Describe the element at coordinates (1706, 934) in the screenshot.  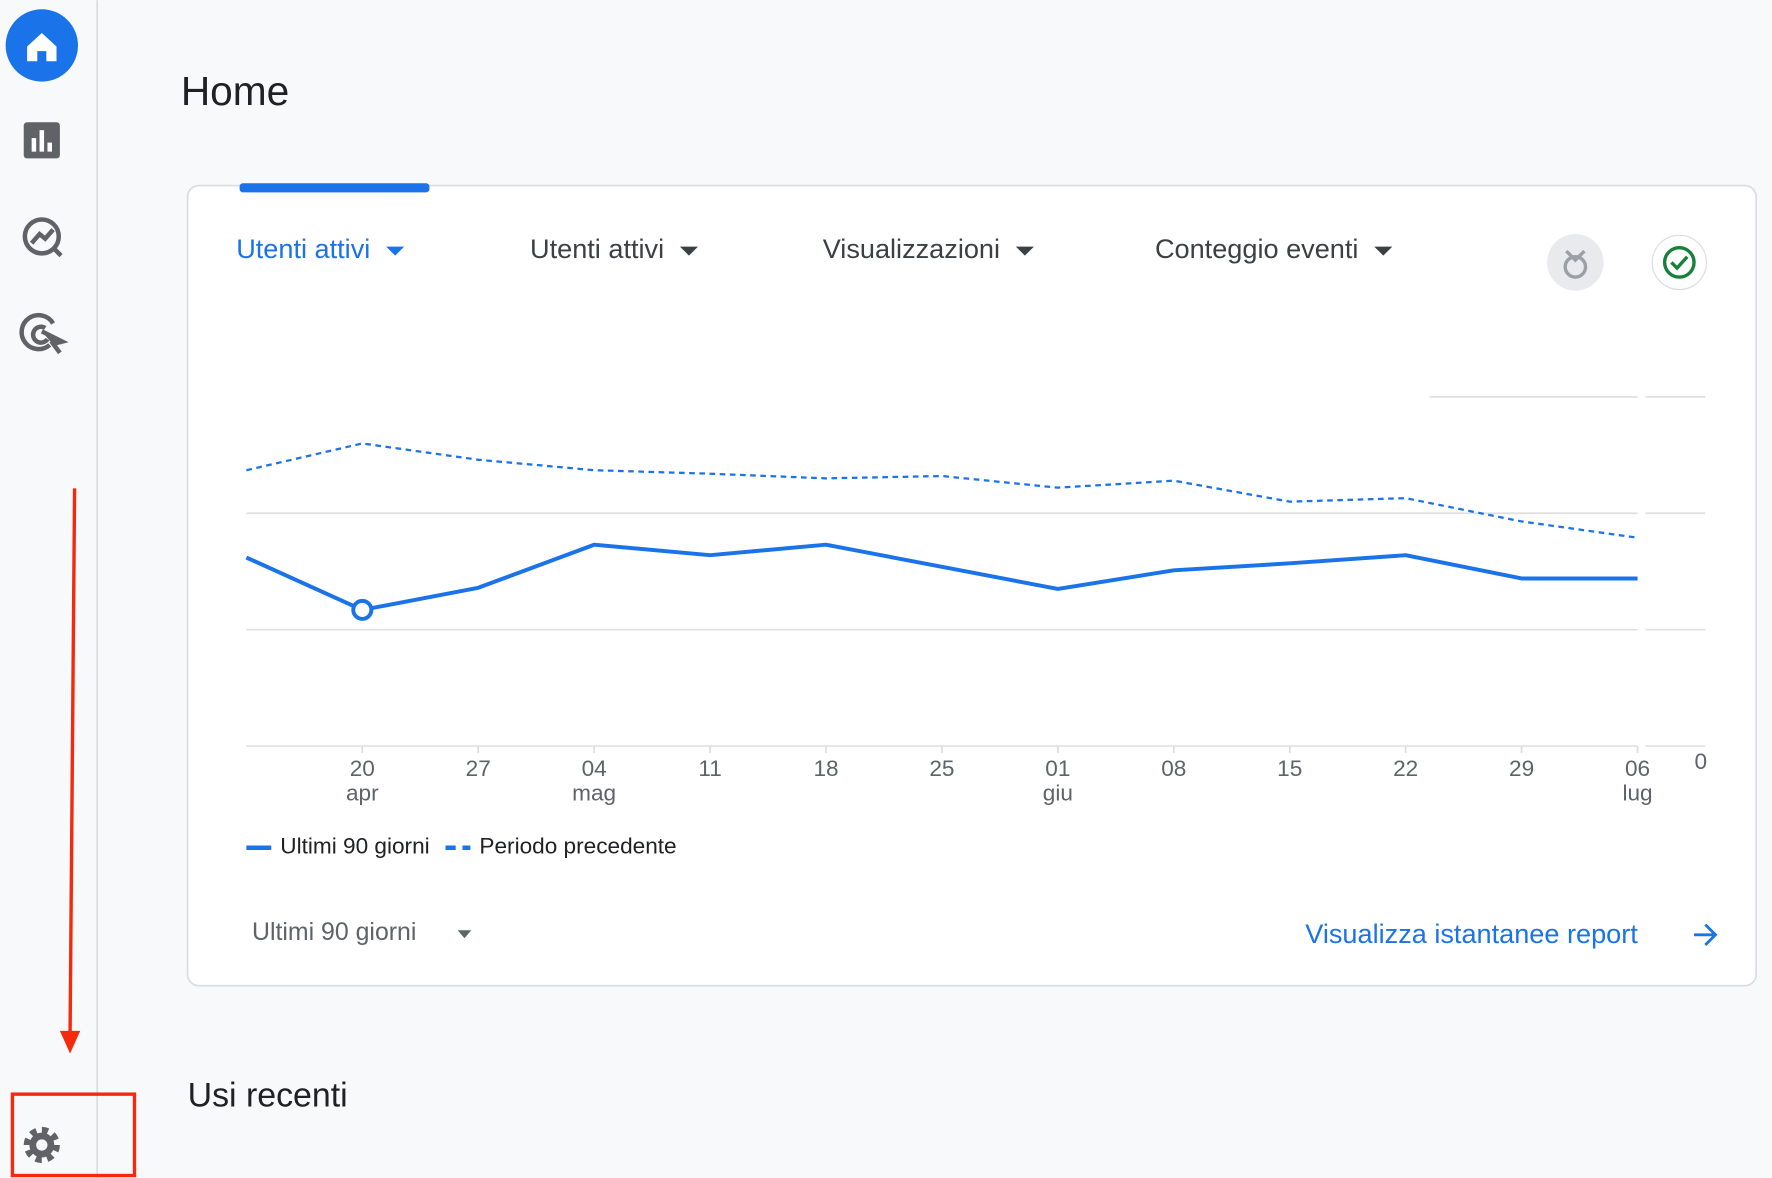
I see `link-arrow` at that location.